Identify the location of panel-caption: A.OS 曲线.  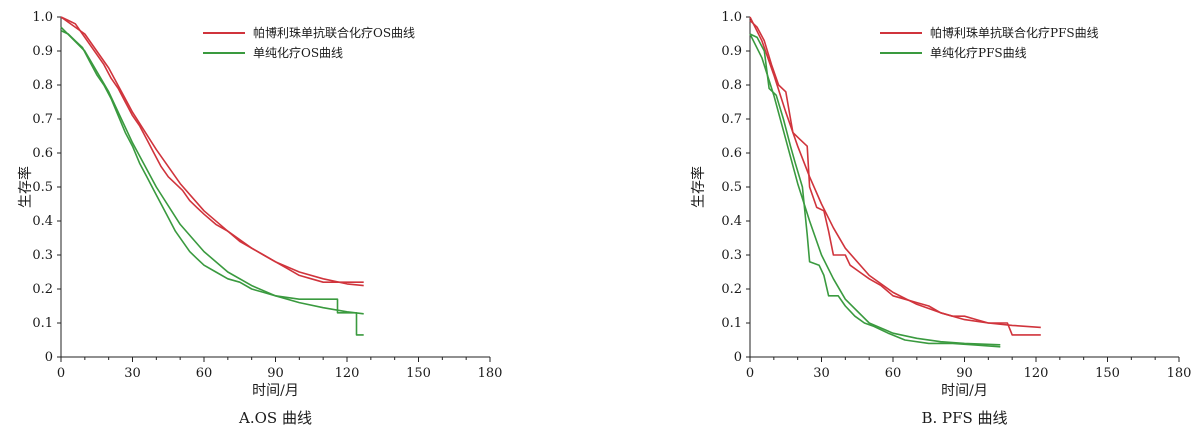
(275, 418).